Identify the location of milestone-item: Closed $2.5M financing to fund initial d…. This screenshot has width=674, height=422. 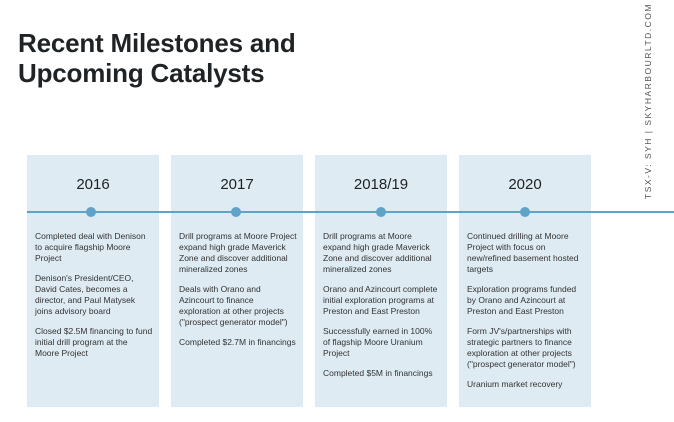
(94, 342).